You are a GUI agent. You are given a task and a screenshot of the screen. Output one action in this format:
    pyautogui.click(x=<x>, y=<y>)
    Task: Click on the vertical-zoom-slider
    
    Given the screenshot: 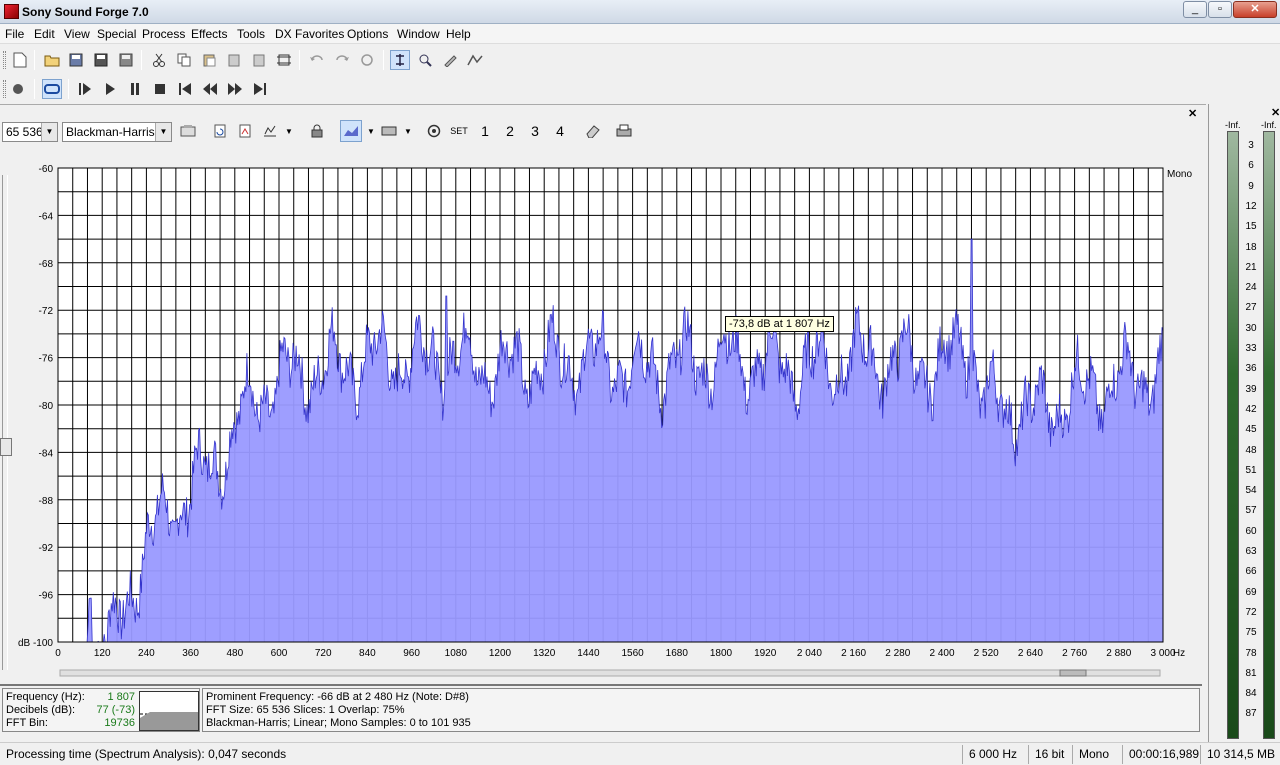 What is the action you would take?
    pyautogui.click(x=5, y=422)
    